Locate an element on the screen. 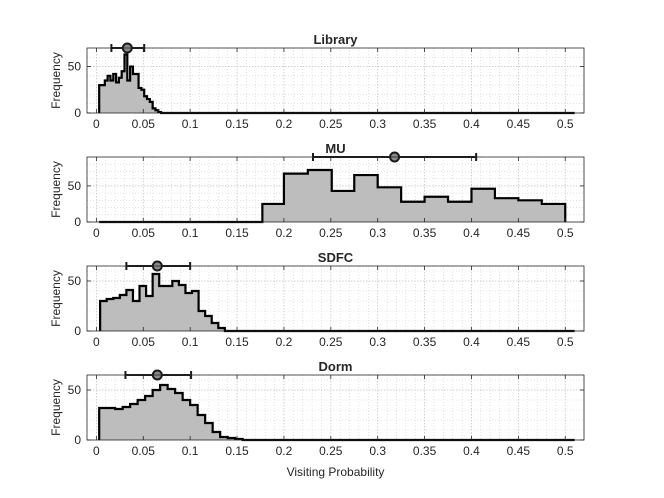 This screenshot has width=664, height=498. chart-title: Dorm is located at coordinates (336, 366).